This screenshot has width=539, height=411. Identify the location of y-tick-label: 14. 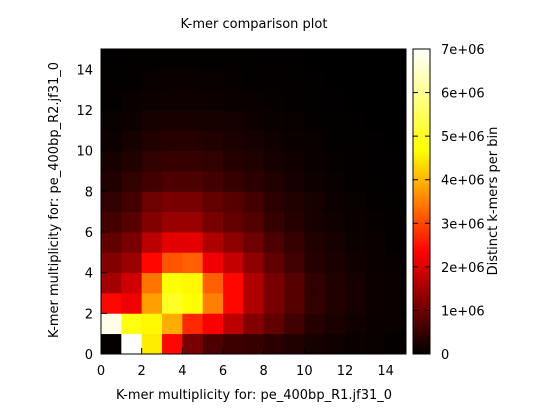
(84, 70).